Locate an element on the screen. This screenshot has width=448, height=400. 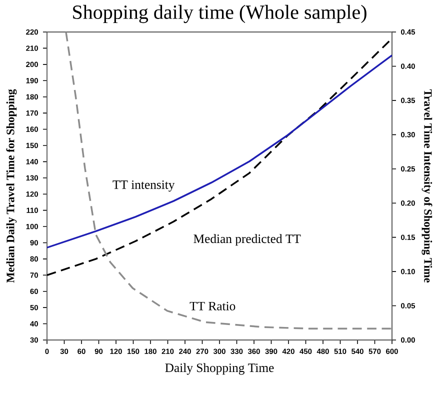
y-axis-title: Median Daily Travel Time for Shopping is located at coordinates (11, 186).